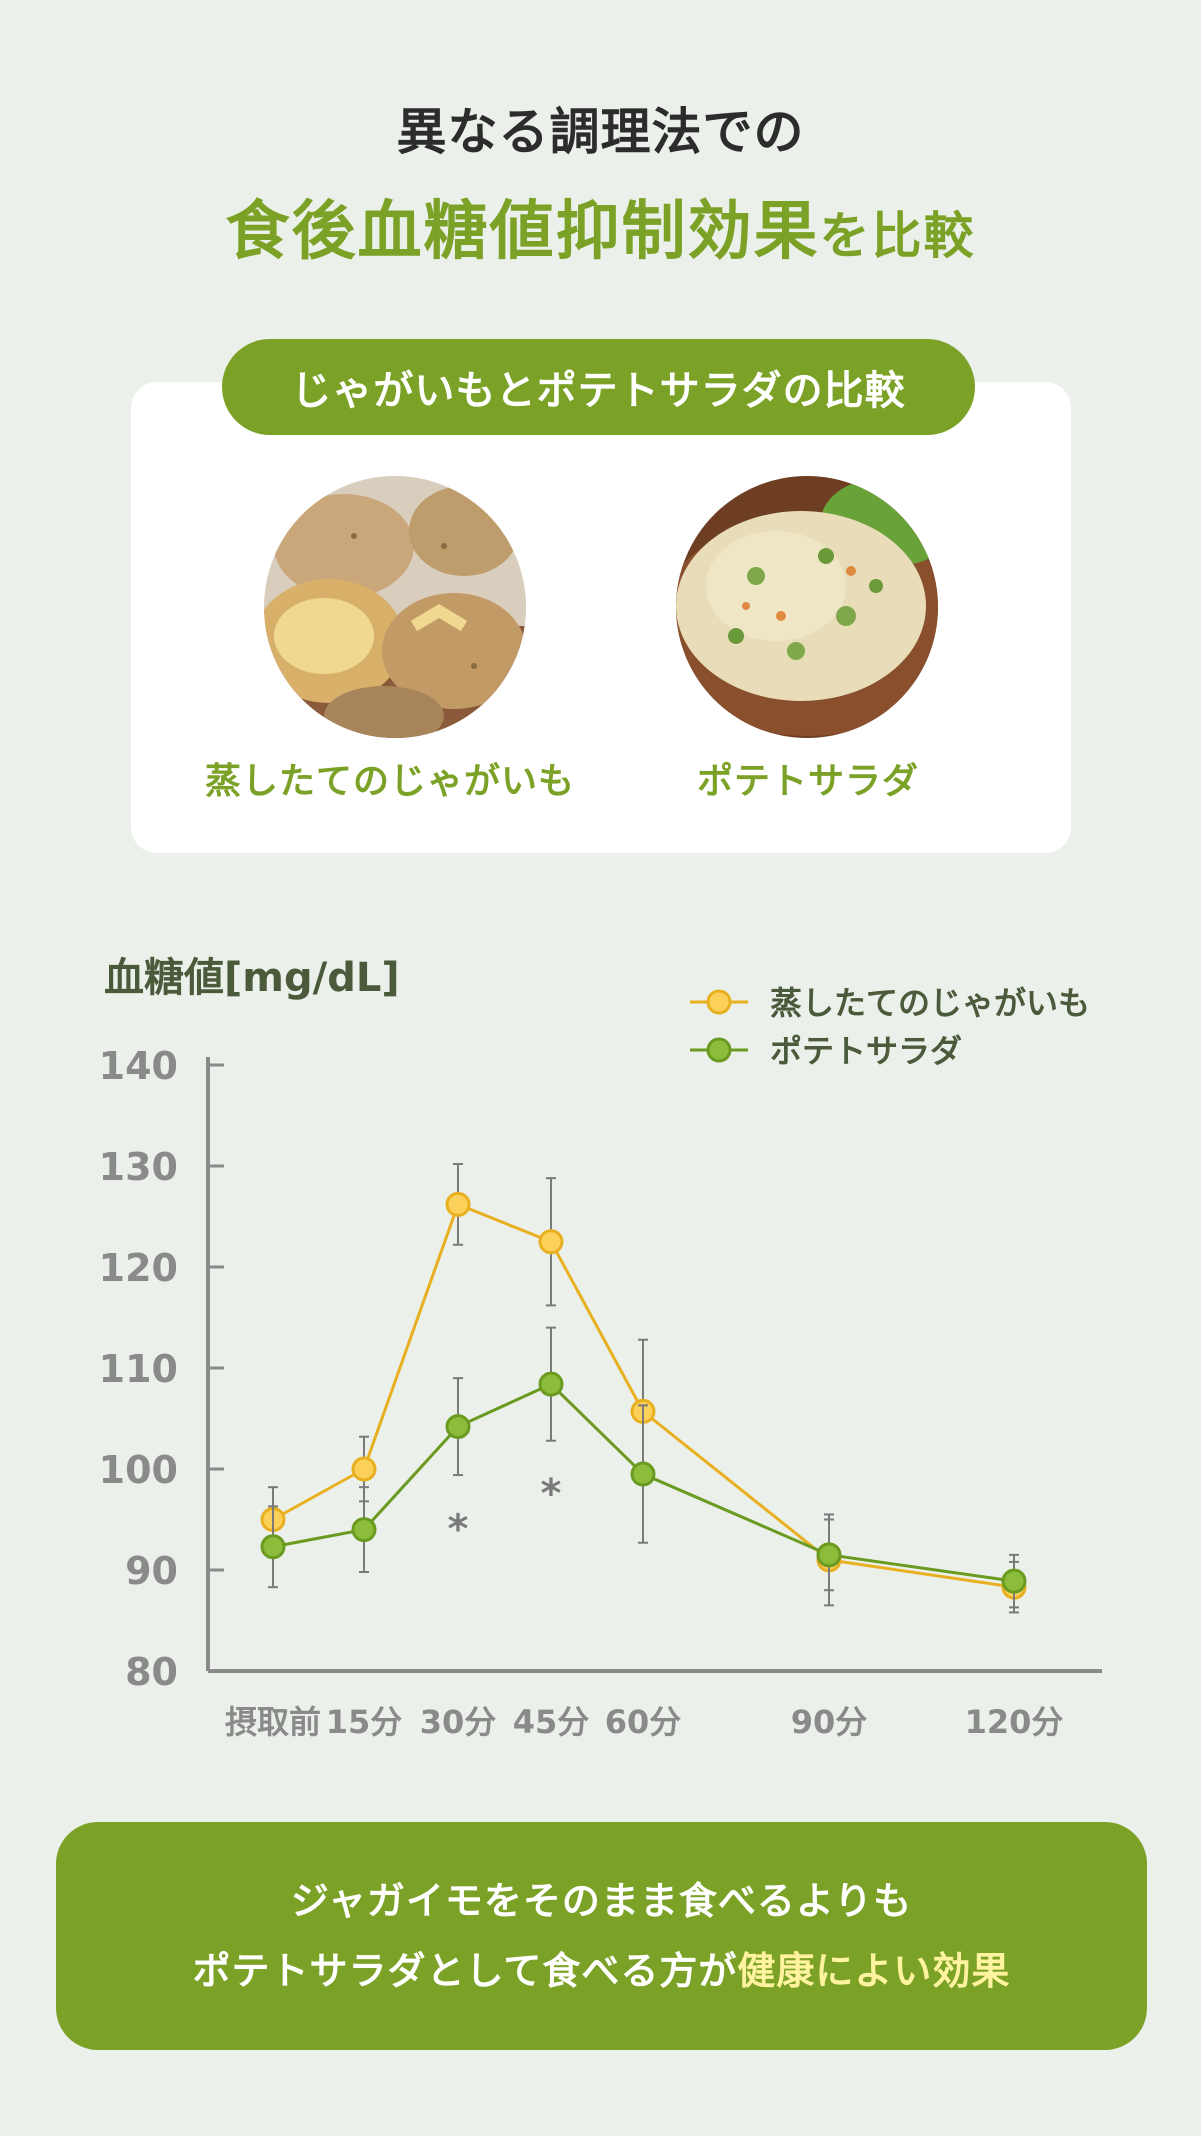 This screenshot has width=1201, height=2136. I want to click on title-line1: 異なる調理法での, so click(600, 132).